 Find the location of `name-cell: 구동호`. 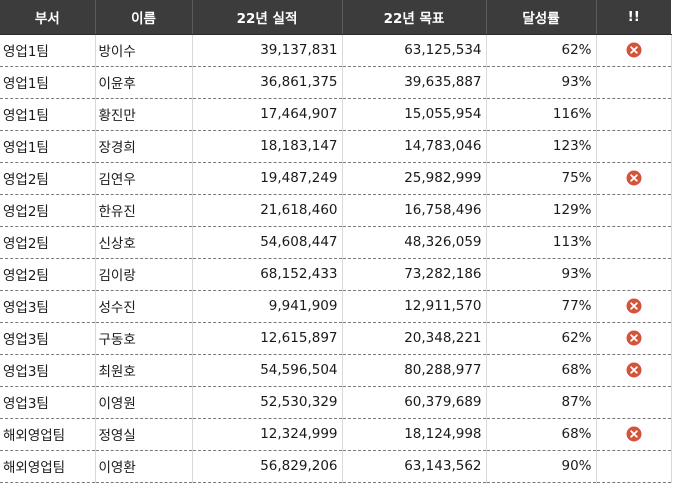

name-cell: 구동호 is located at coordinates (144, 338).